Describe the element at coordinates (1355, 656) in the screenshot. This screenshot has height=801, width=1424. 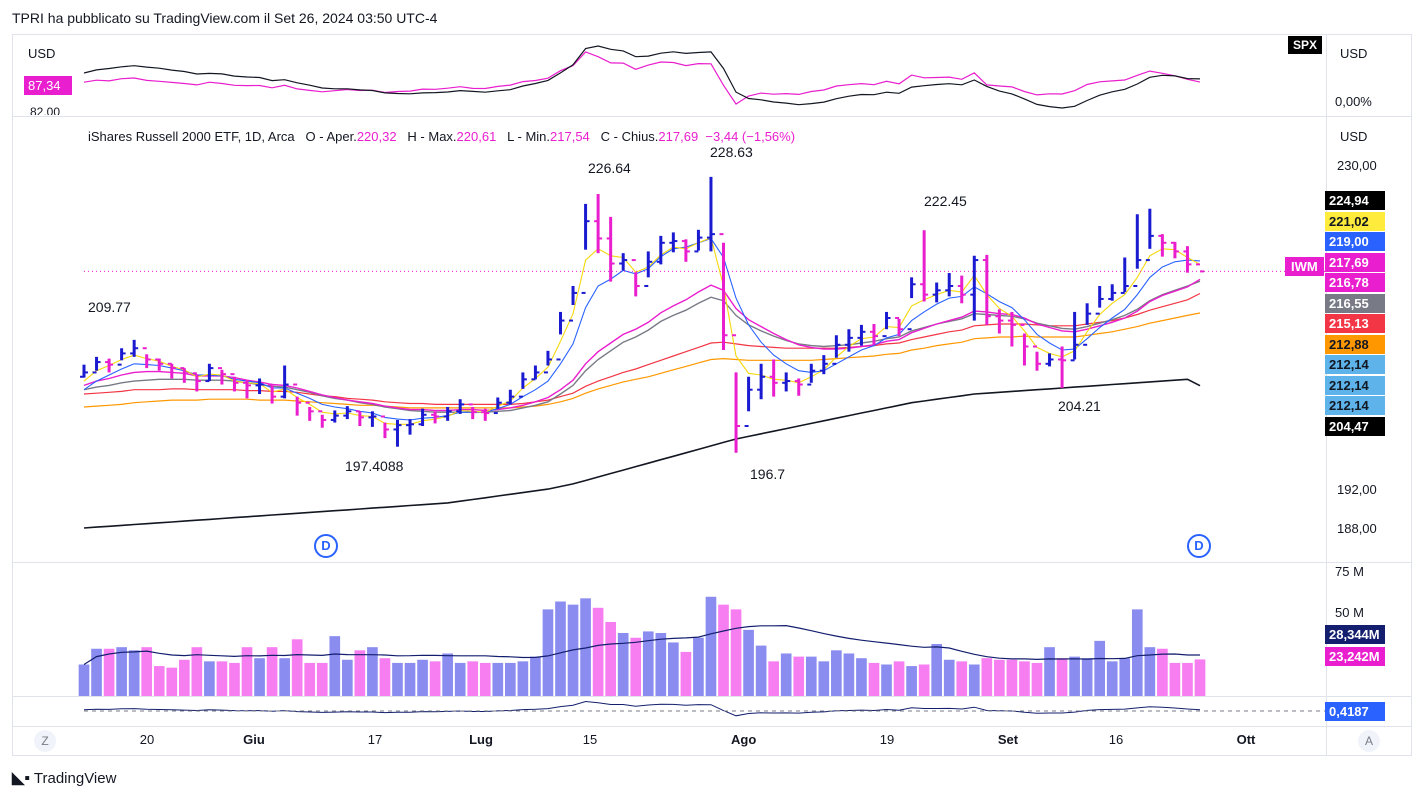
I see `volume-box: 23,242M` at that location.